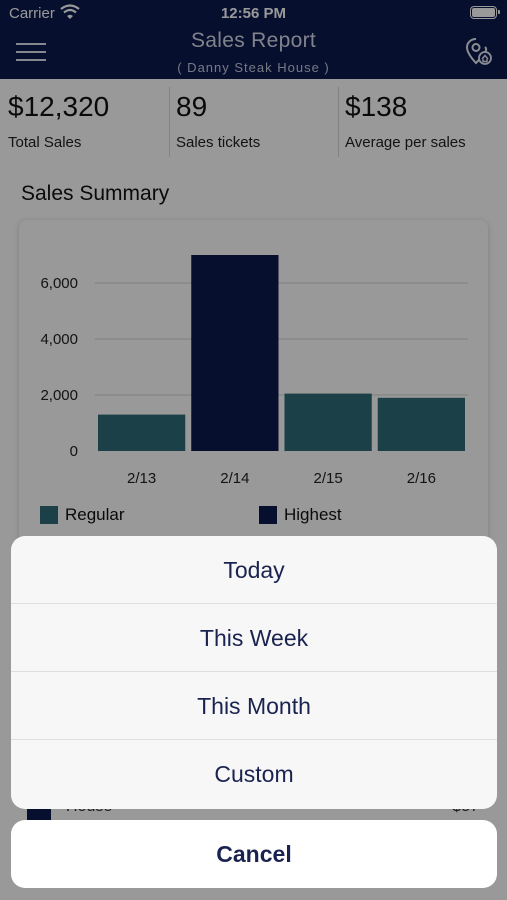  What do you see at coordinates (74, 451) in the screenshot?
I see `y-tick-label: 0` at bounding box center [74, 451].